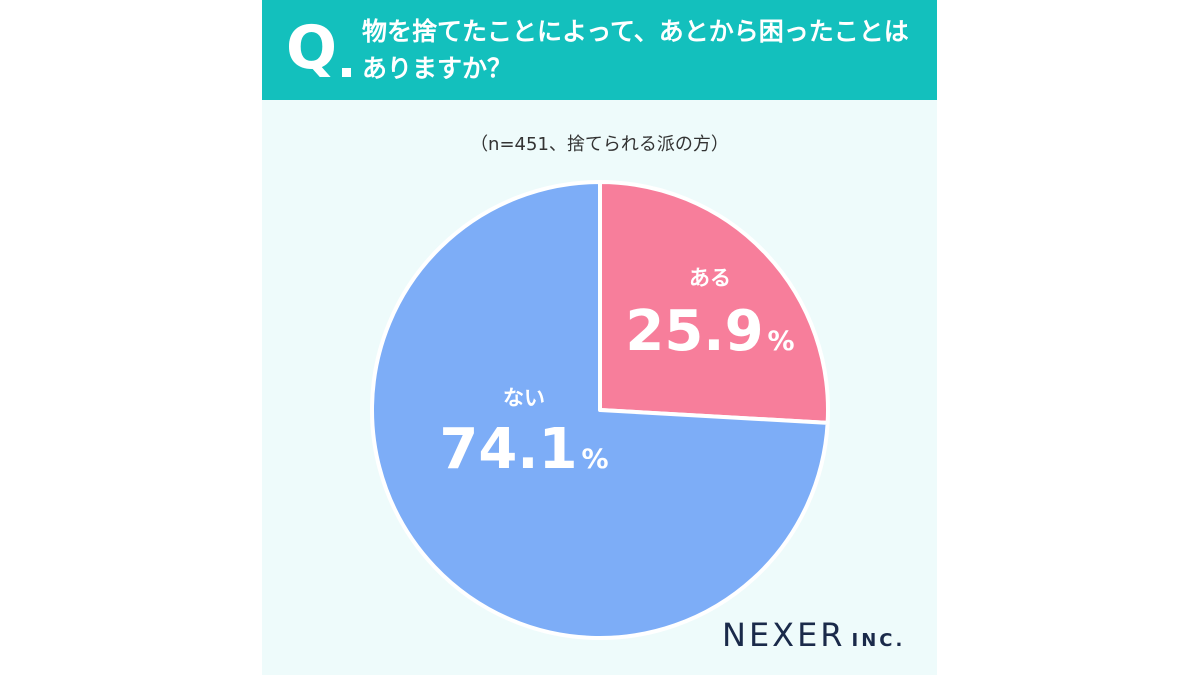 The height and width of the screenshot is (675, 1200). Describe the element at coordinates (710, 278) in the screenshot. I see `slice-label-1: ある` at that location.